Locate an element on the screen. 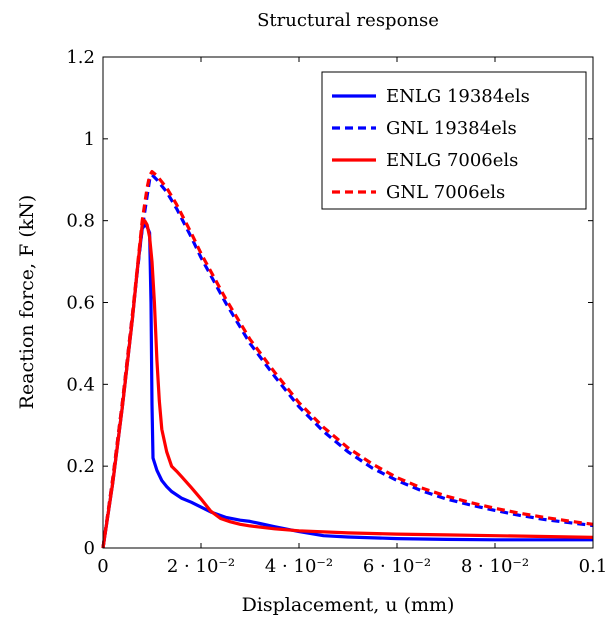  chart-title: Structural response is located at coordinates (348, 20).